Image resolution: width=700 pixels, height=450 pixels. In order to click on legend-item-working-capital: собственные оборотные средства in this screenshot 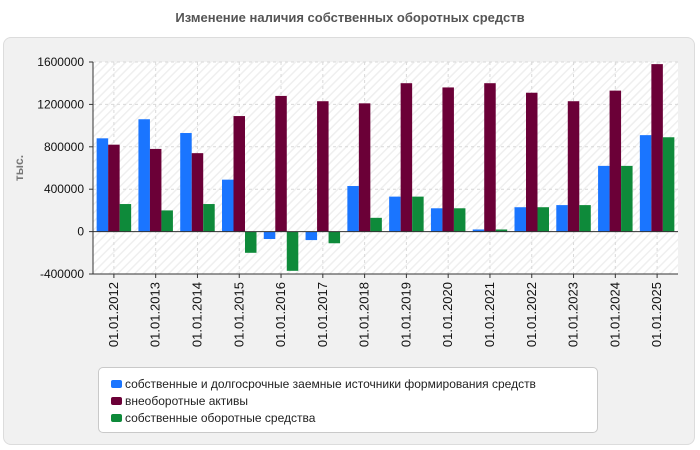, I will do `click(348, 417)`.